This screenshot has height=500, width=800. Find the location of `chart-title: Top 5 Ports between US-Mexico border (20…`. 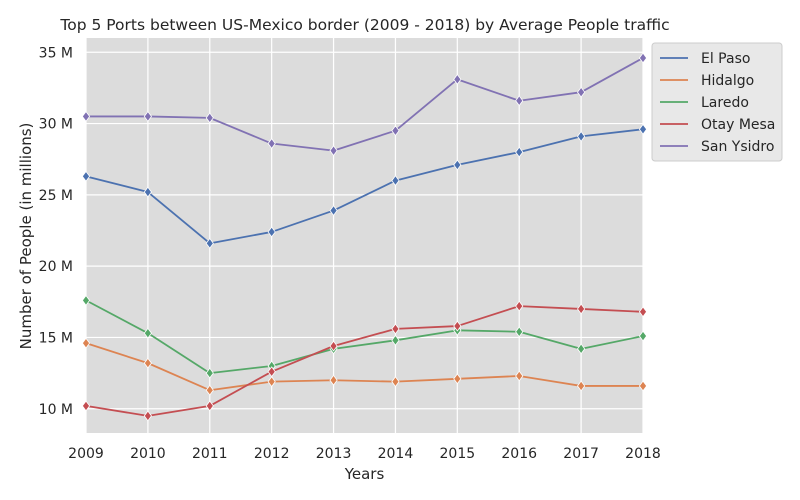

chart-title: Top 5 Ports between US-Mexico border (20… is located at coordinates (364, 25).